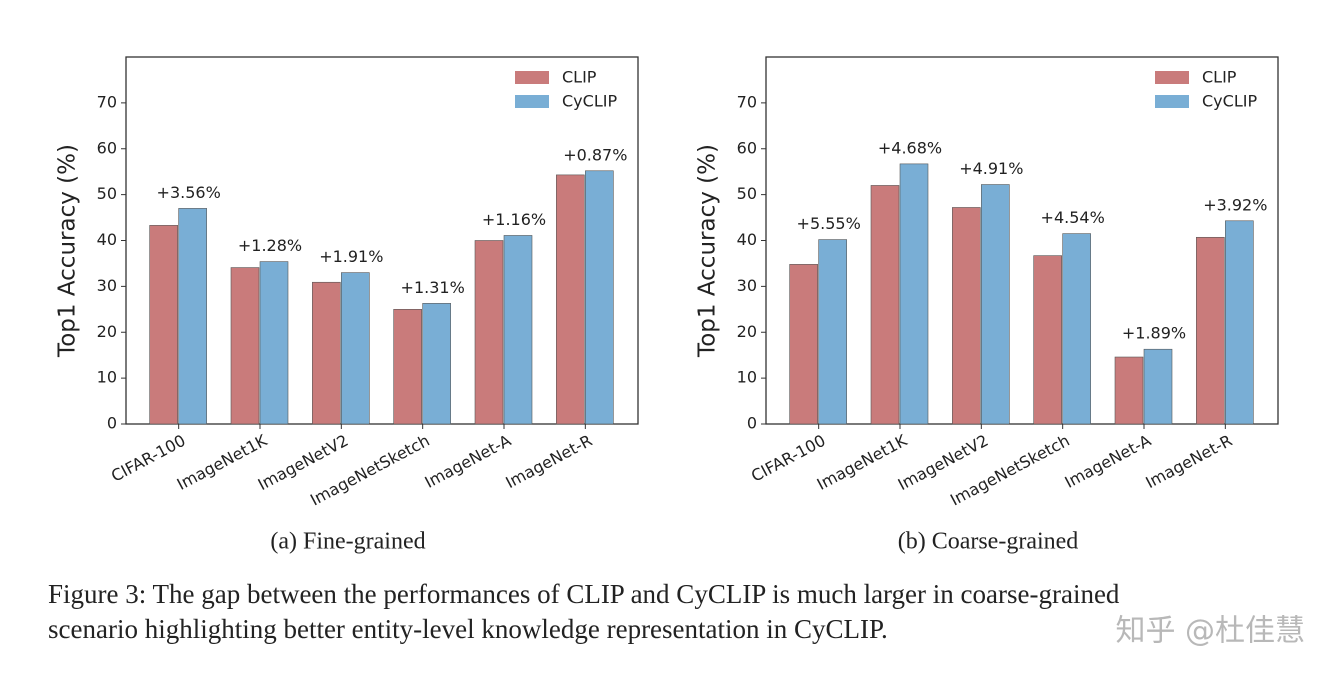 This screenshot has width=1340, height=690. I want to click on chart-caption: (b) Coarse-grained, so click(988, 542).